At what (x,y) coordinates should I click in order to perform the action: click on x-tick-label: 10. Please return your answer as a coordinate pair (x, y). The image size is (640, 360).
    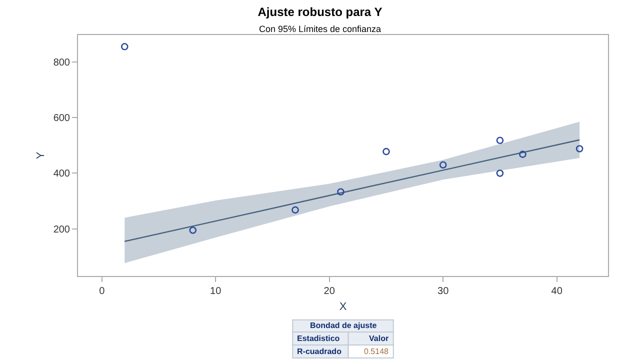
    Looking at the image, I should click on (216, 291).